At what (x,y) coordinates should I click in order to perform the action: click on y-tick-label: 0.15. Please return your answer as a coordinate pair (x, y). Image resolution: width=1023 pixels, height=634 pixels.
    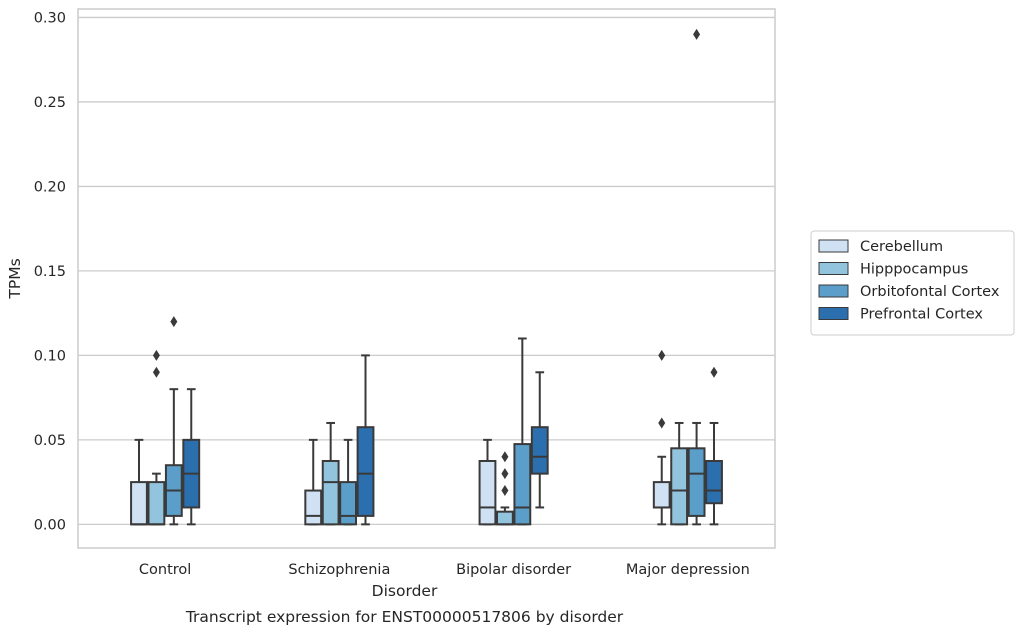
    Looking at the image, I should click on (50, 272).